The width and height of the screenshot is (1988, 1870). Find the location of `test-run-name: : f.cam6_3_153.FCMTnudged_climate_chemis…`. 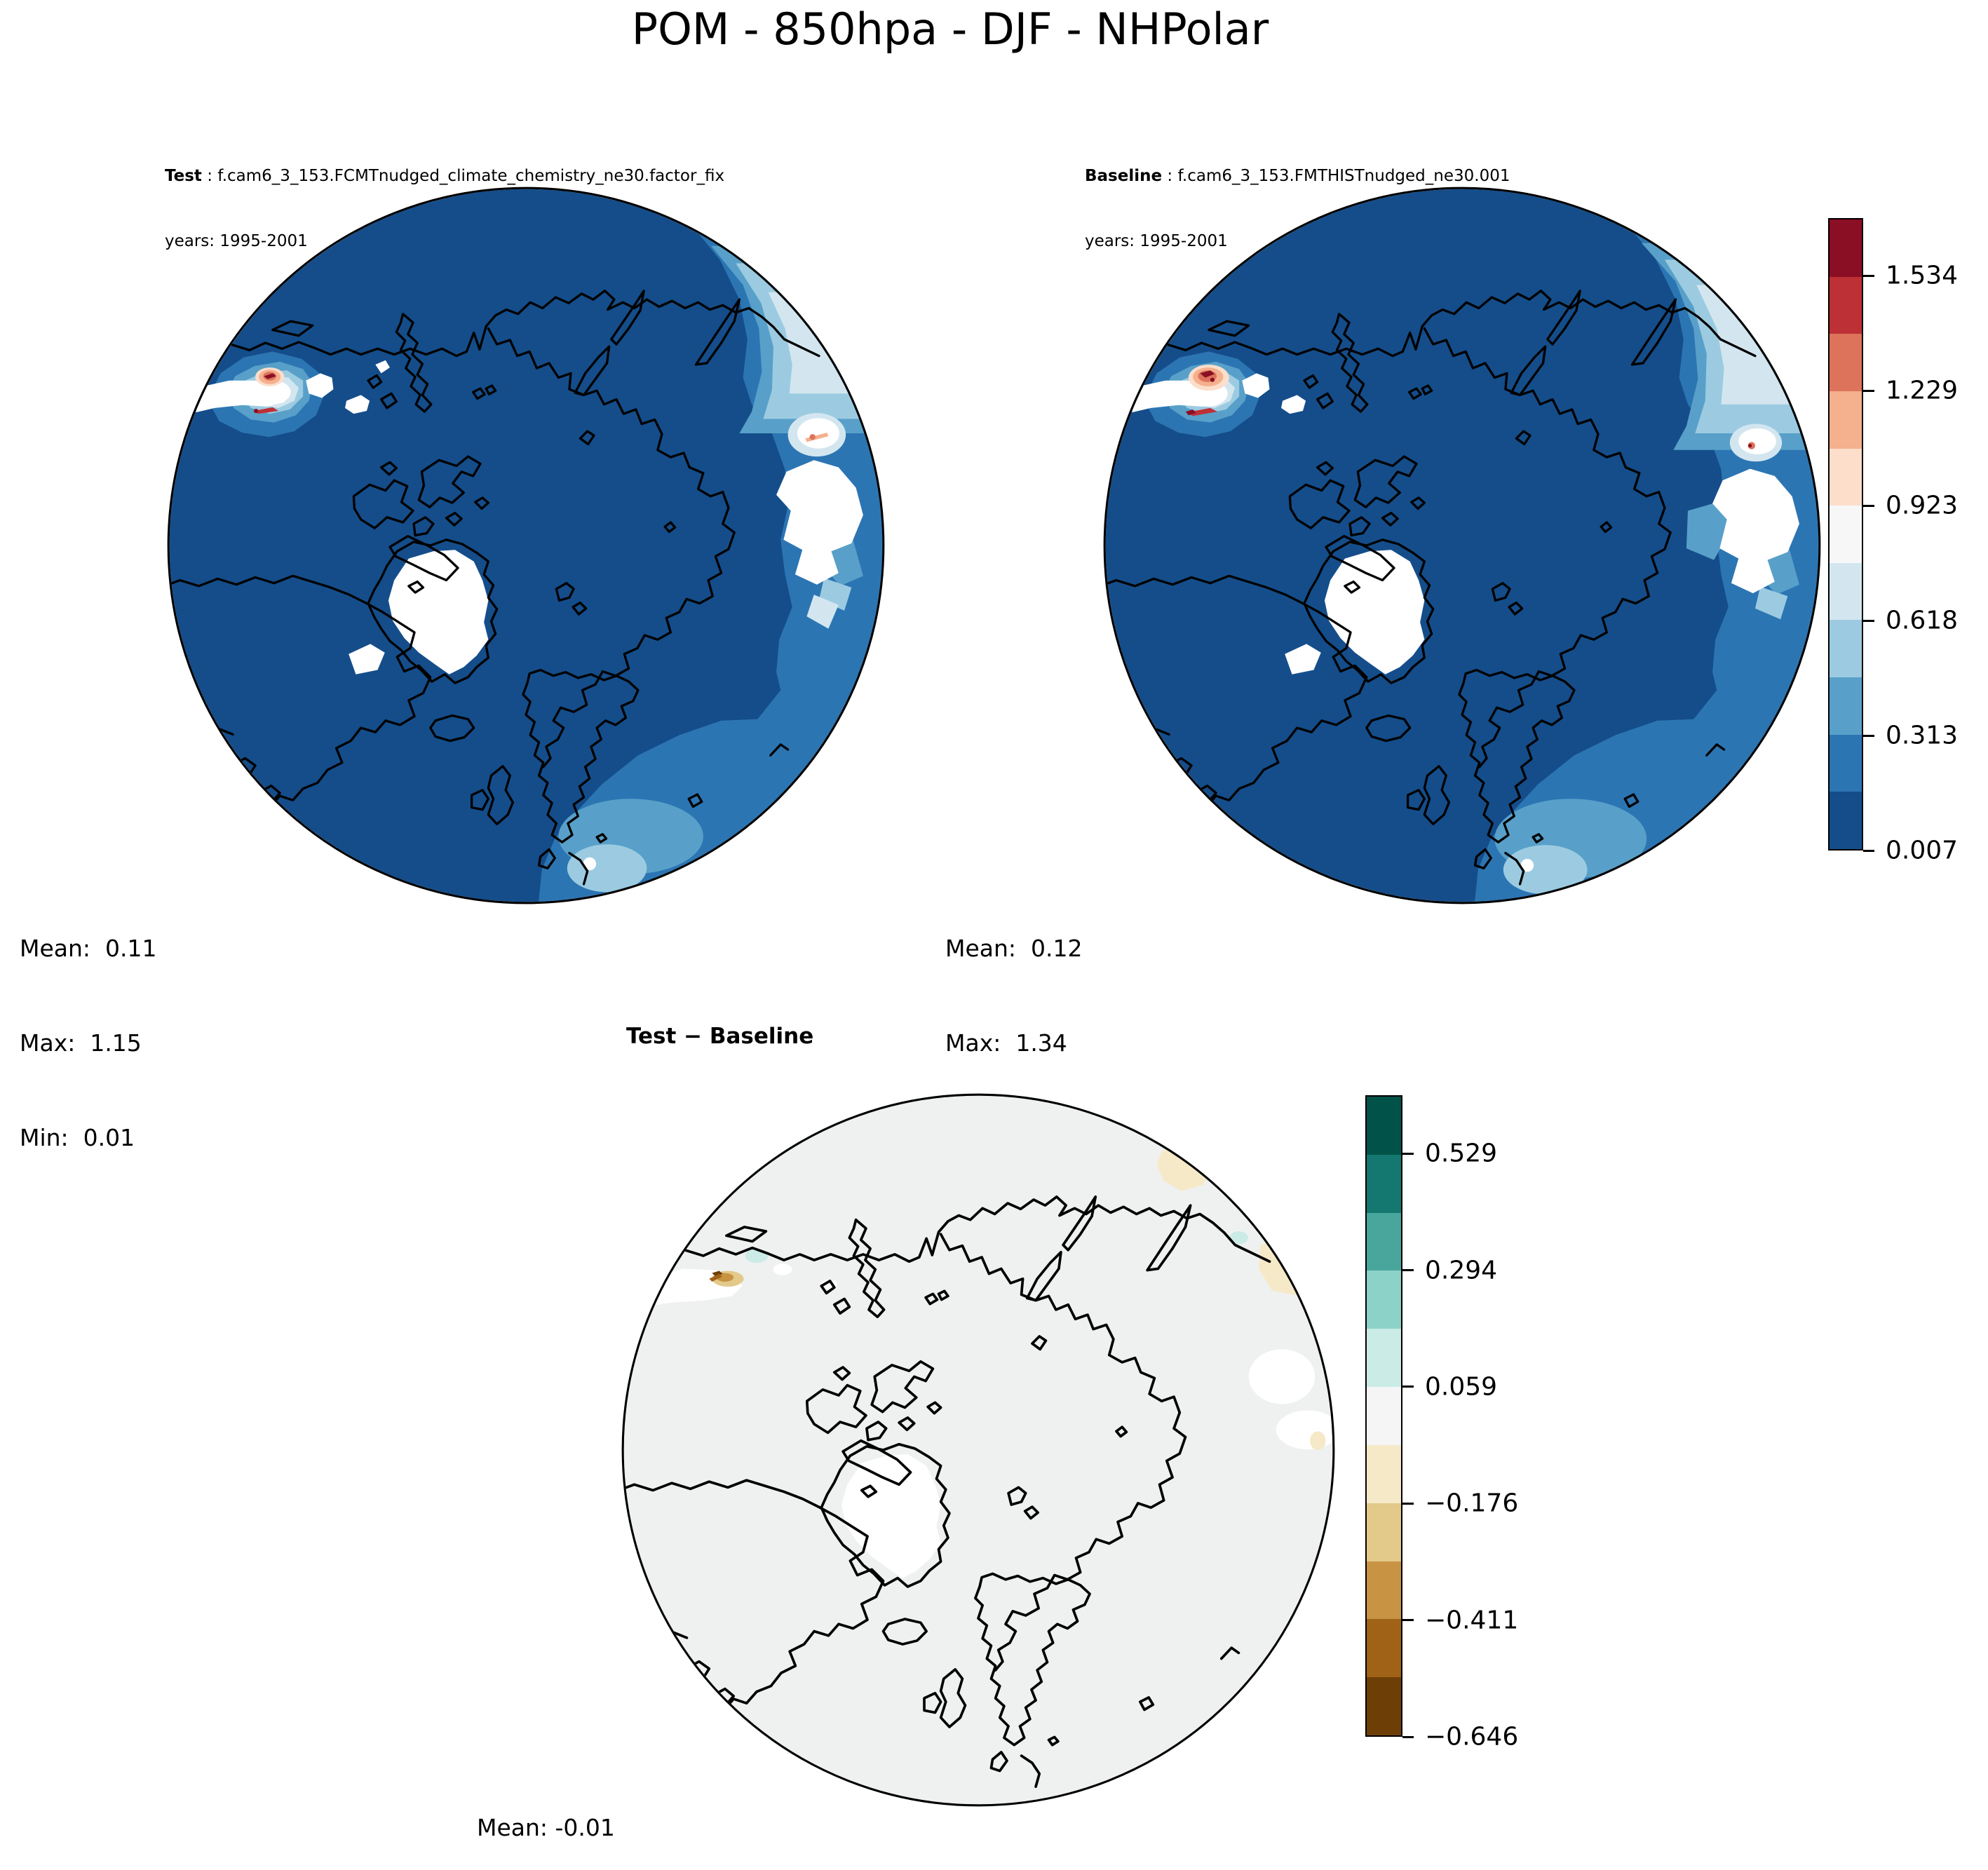

test-run-name: : f.cam6_3_153.FCMTnudged_climate_chemis… is located at coordinates (463, 176).